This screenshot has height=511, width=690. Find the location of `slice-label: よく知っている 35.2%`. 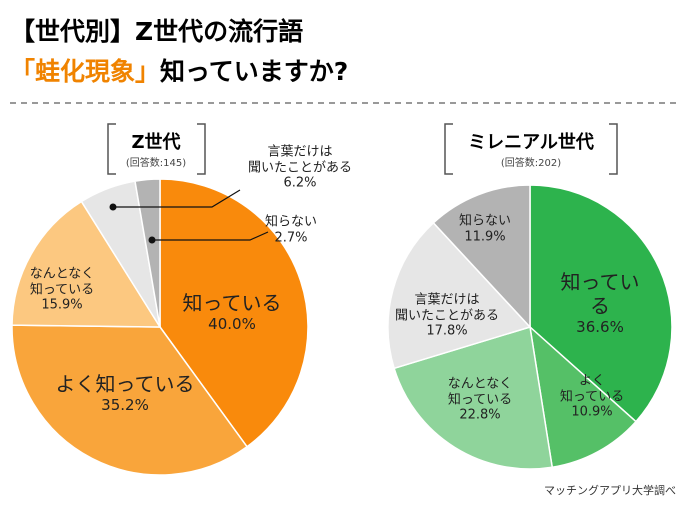

slice-label: よく知っている 35.2% is located at coordinates (125, 393).